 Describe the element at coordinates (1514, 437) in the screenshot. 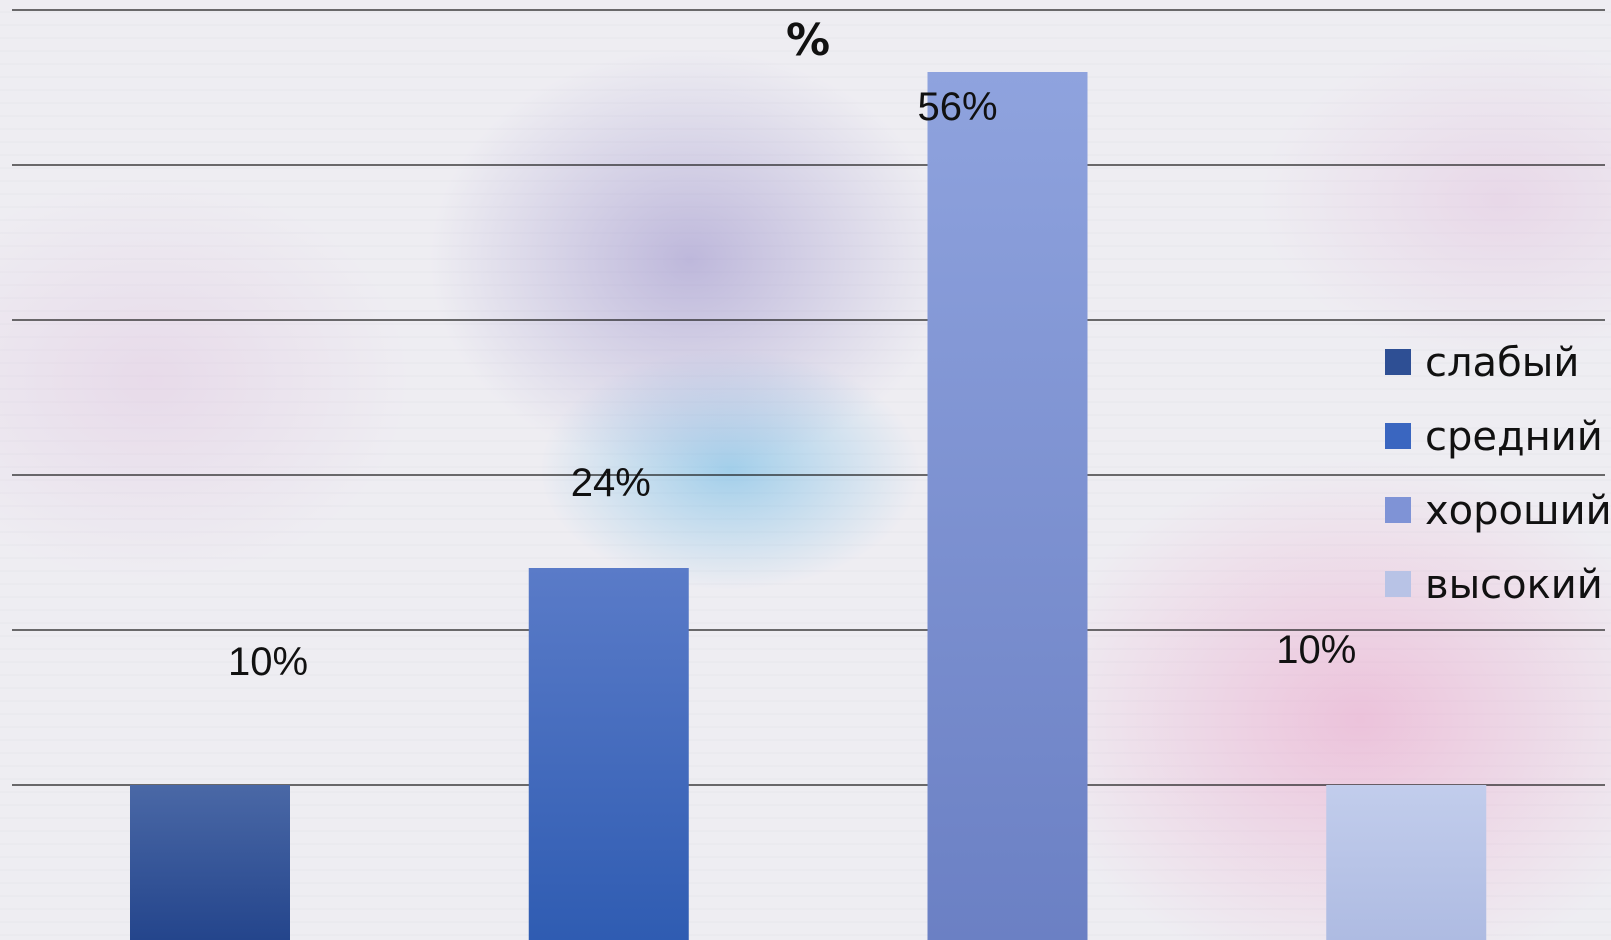

I see `legend-label-2: средний` at that location.